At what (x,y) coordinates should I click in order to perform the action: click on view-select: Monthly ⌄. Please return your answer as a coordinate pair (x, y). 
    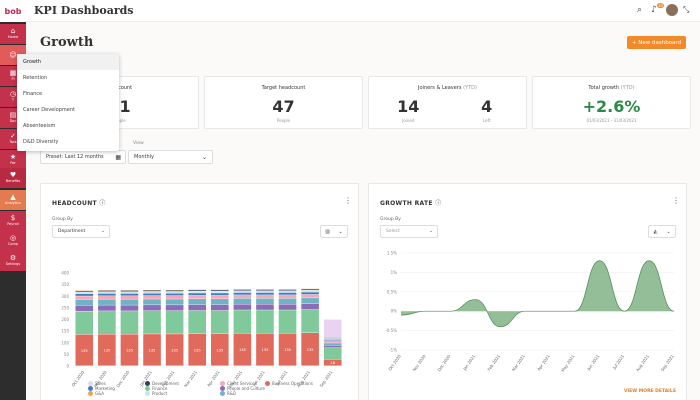
    Looking at the image, I should click on (170, 157).